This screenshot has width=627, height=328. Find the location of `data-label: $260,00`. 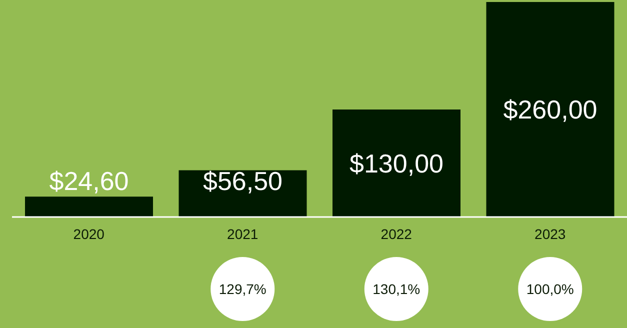

data-label: $260,00 is located at coordinates (550, 109).